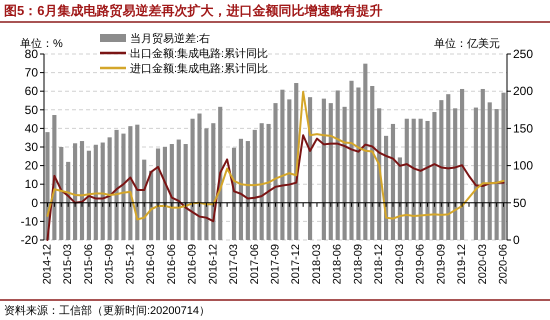  What do you see at coordinates (441, 264) in the screenshot?
I see `x-tick-label: 2019-09` at bounding box center [441, 264].